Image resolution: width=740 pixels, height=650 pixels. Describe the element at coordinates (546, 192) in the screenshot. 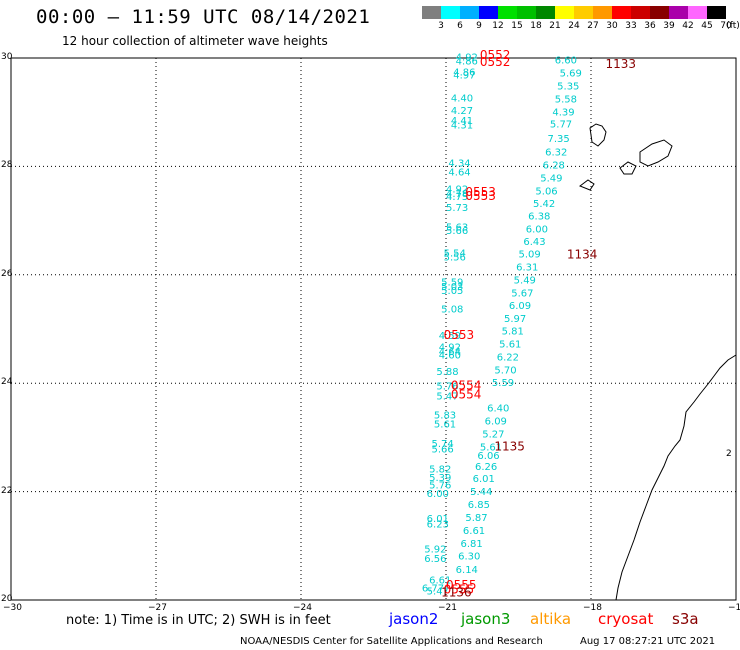

I see `wave-height-value: 5.06` at that location.